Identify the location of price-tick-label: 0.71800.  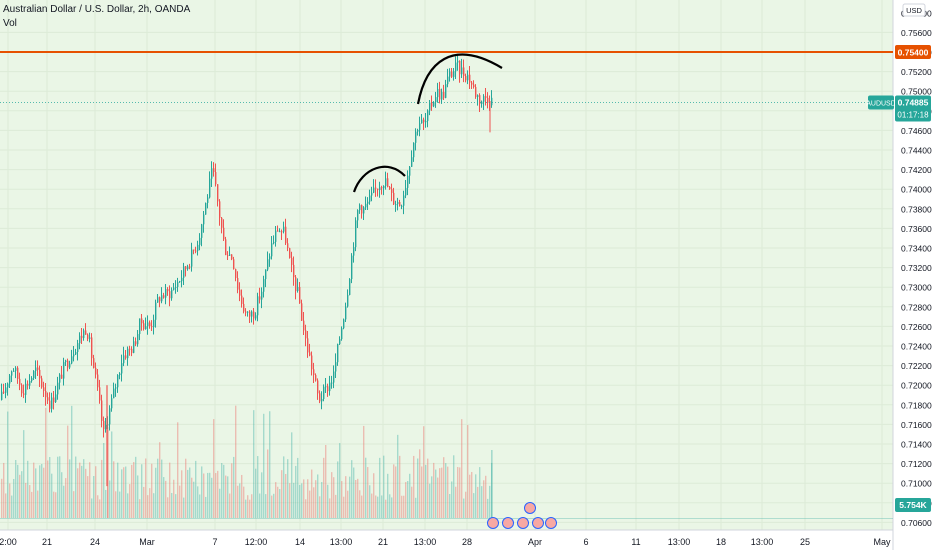
(916, 405).